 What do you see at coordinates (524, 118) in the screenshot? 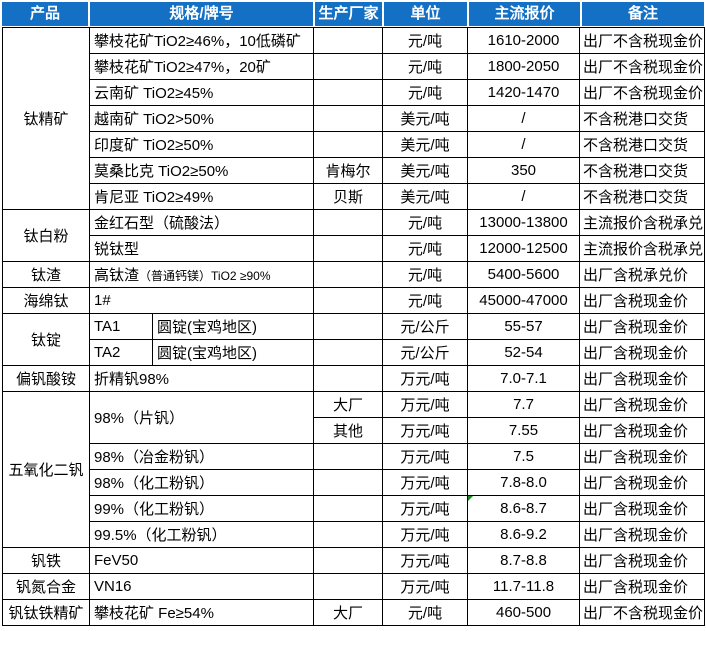
I see `price-cell: /` at bounding box center [524, 118].